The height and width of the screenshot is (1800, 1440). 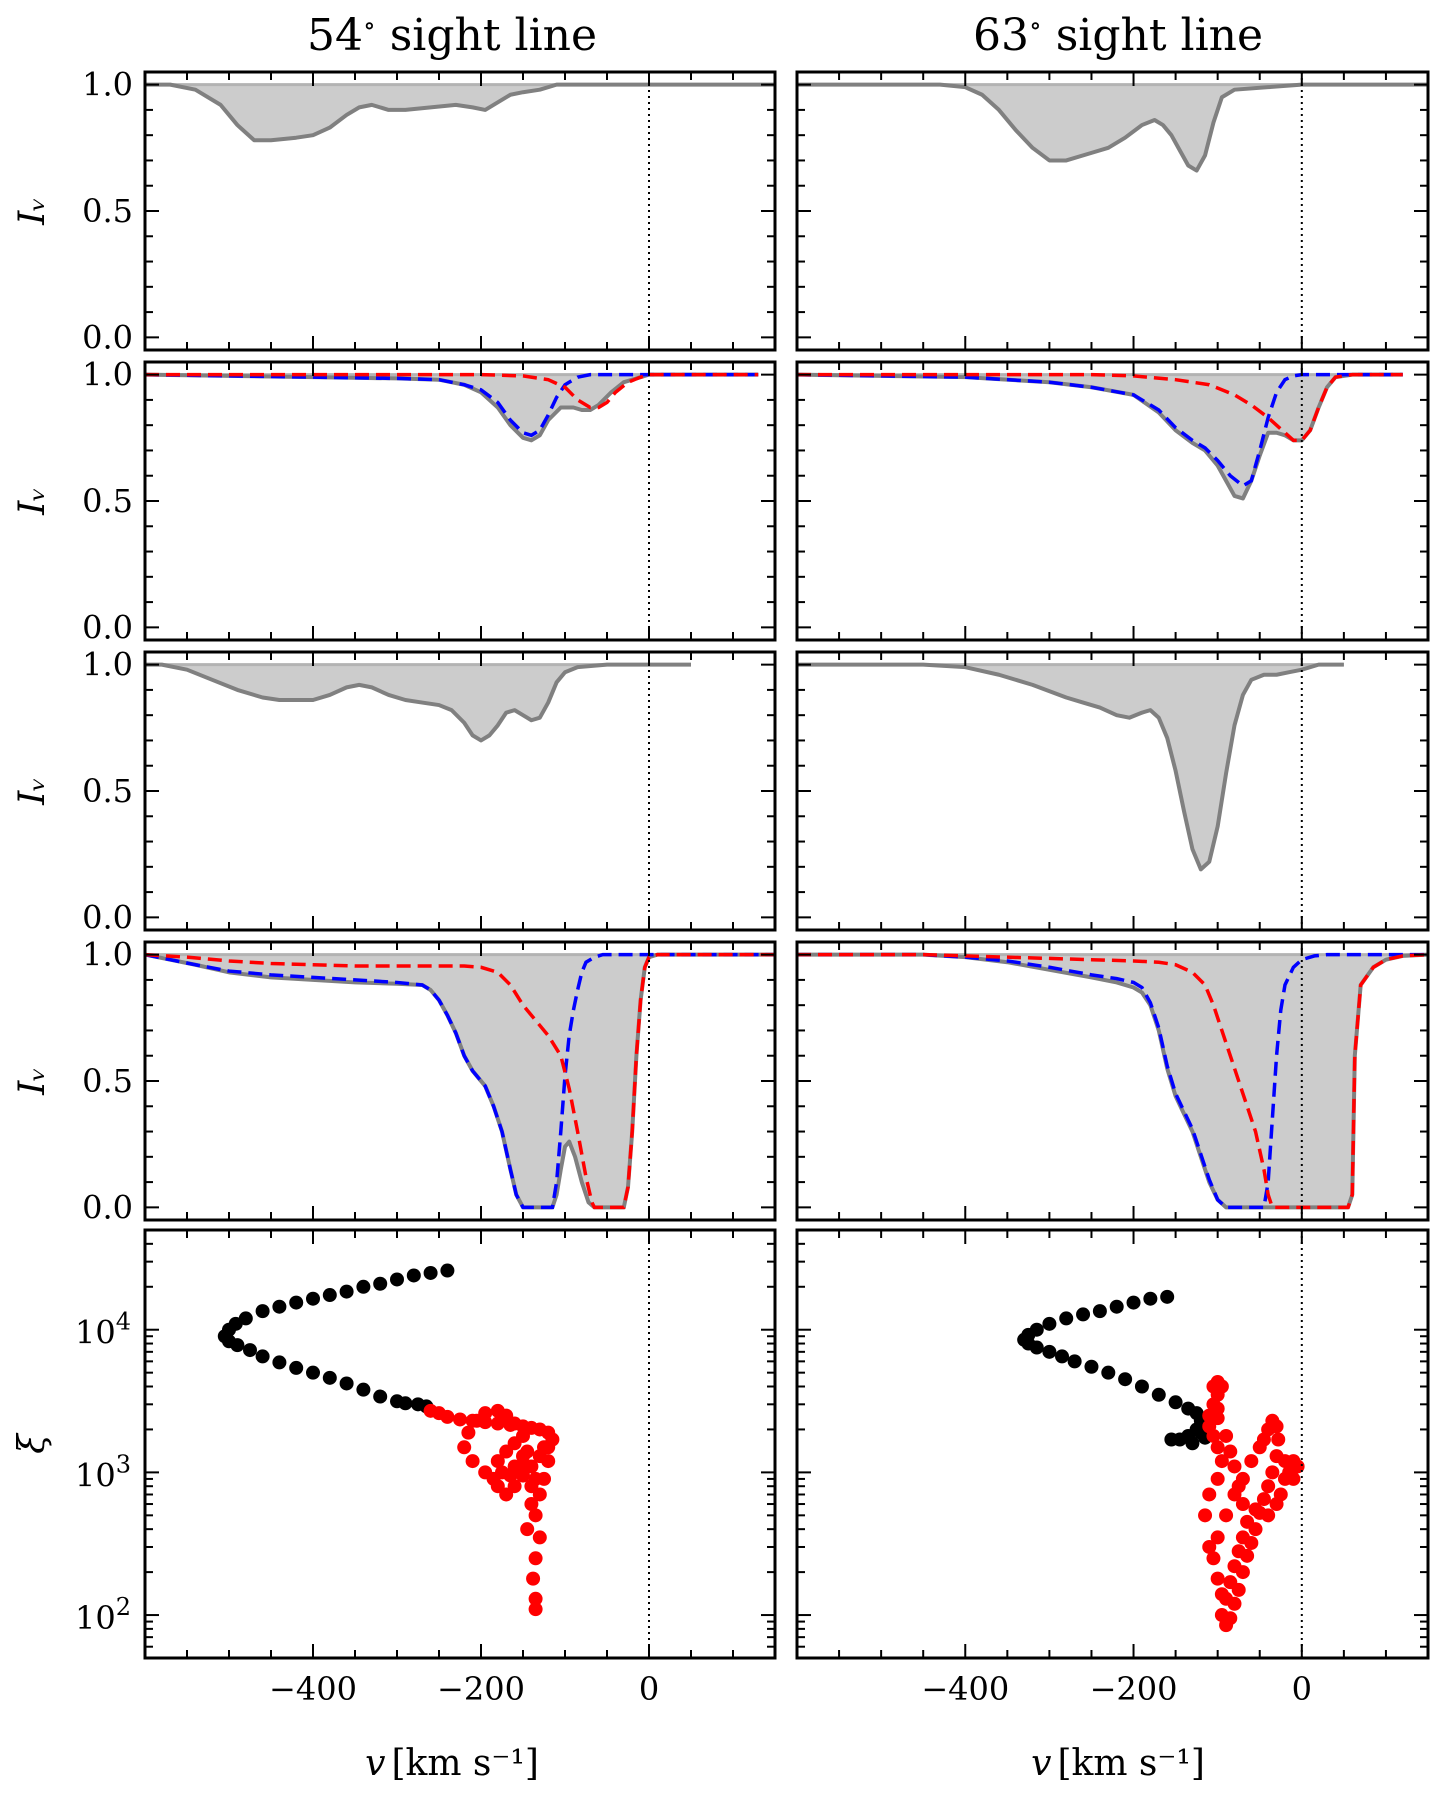 I want to click on panel-r3-c1, so click(x=1112, y=1081).